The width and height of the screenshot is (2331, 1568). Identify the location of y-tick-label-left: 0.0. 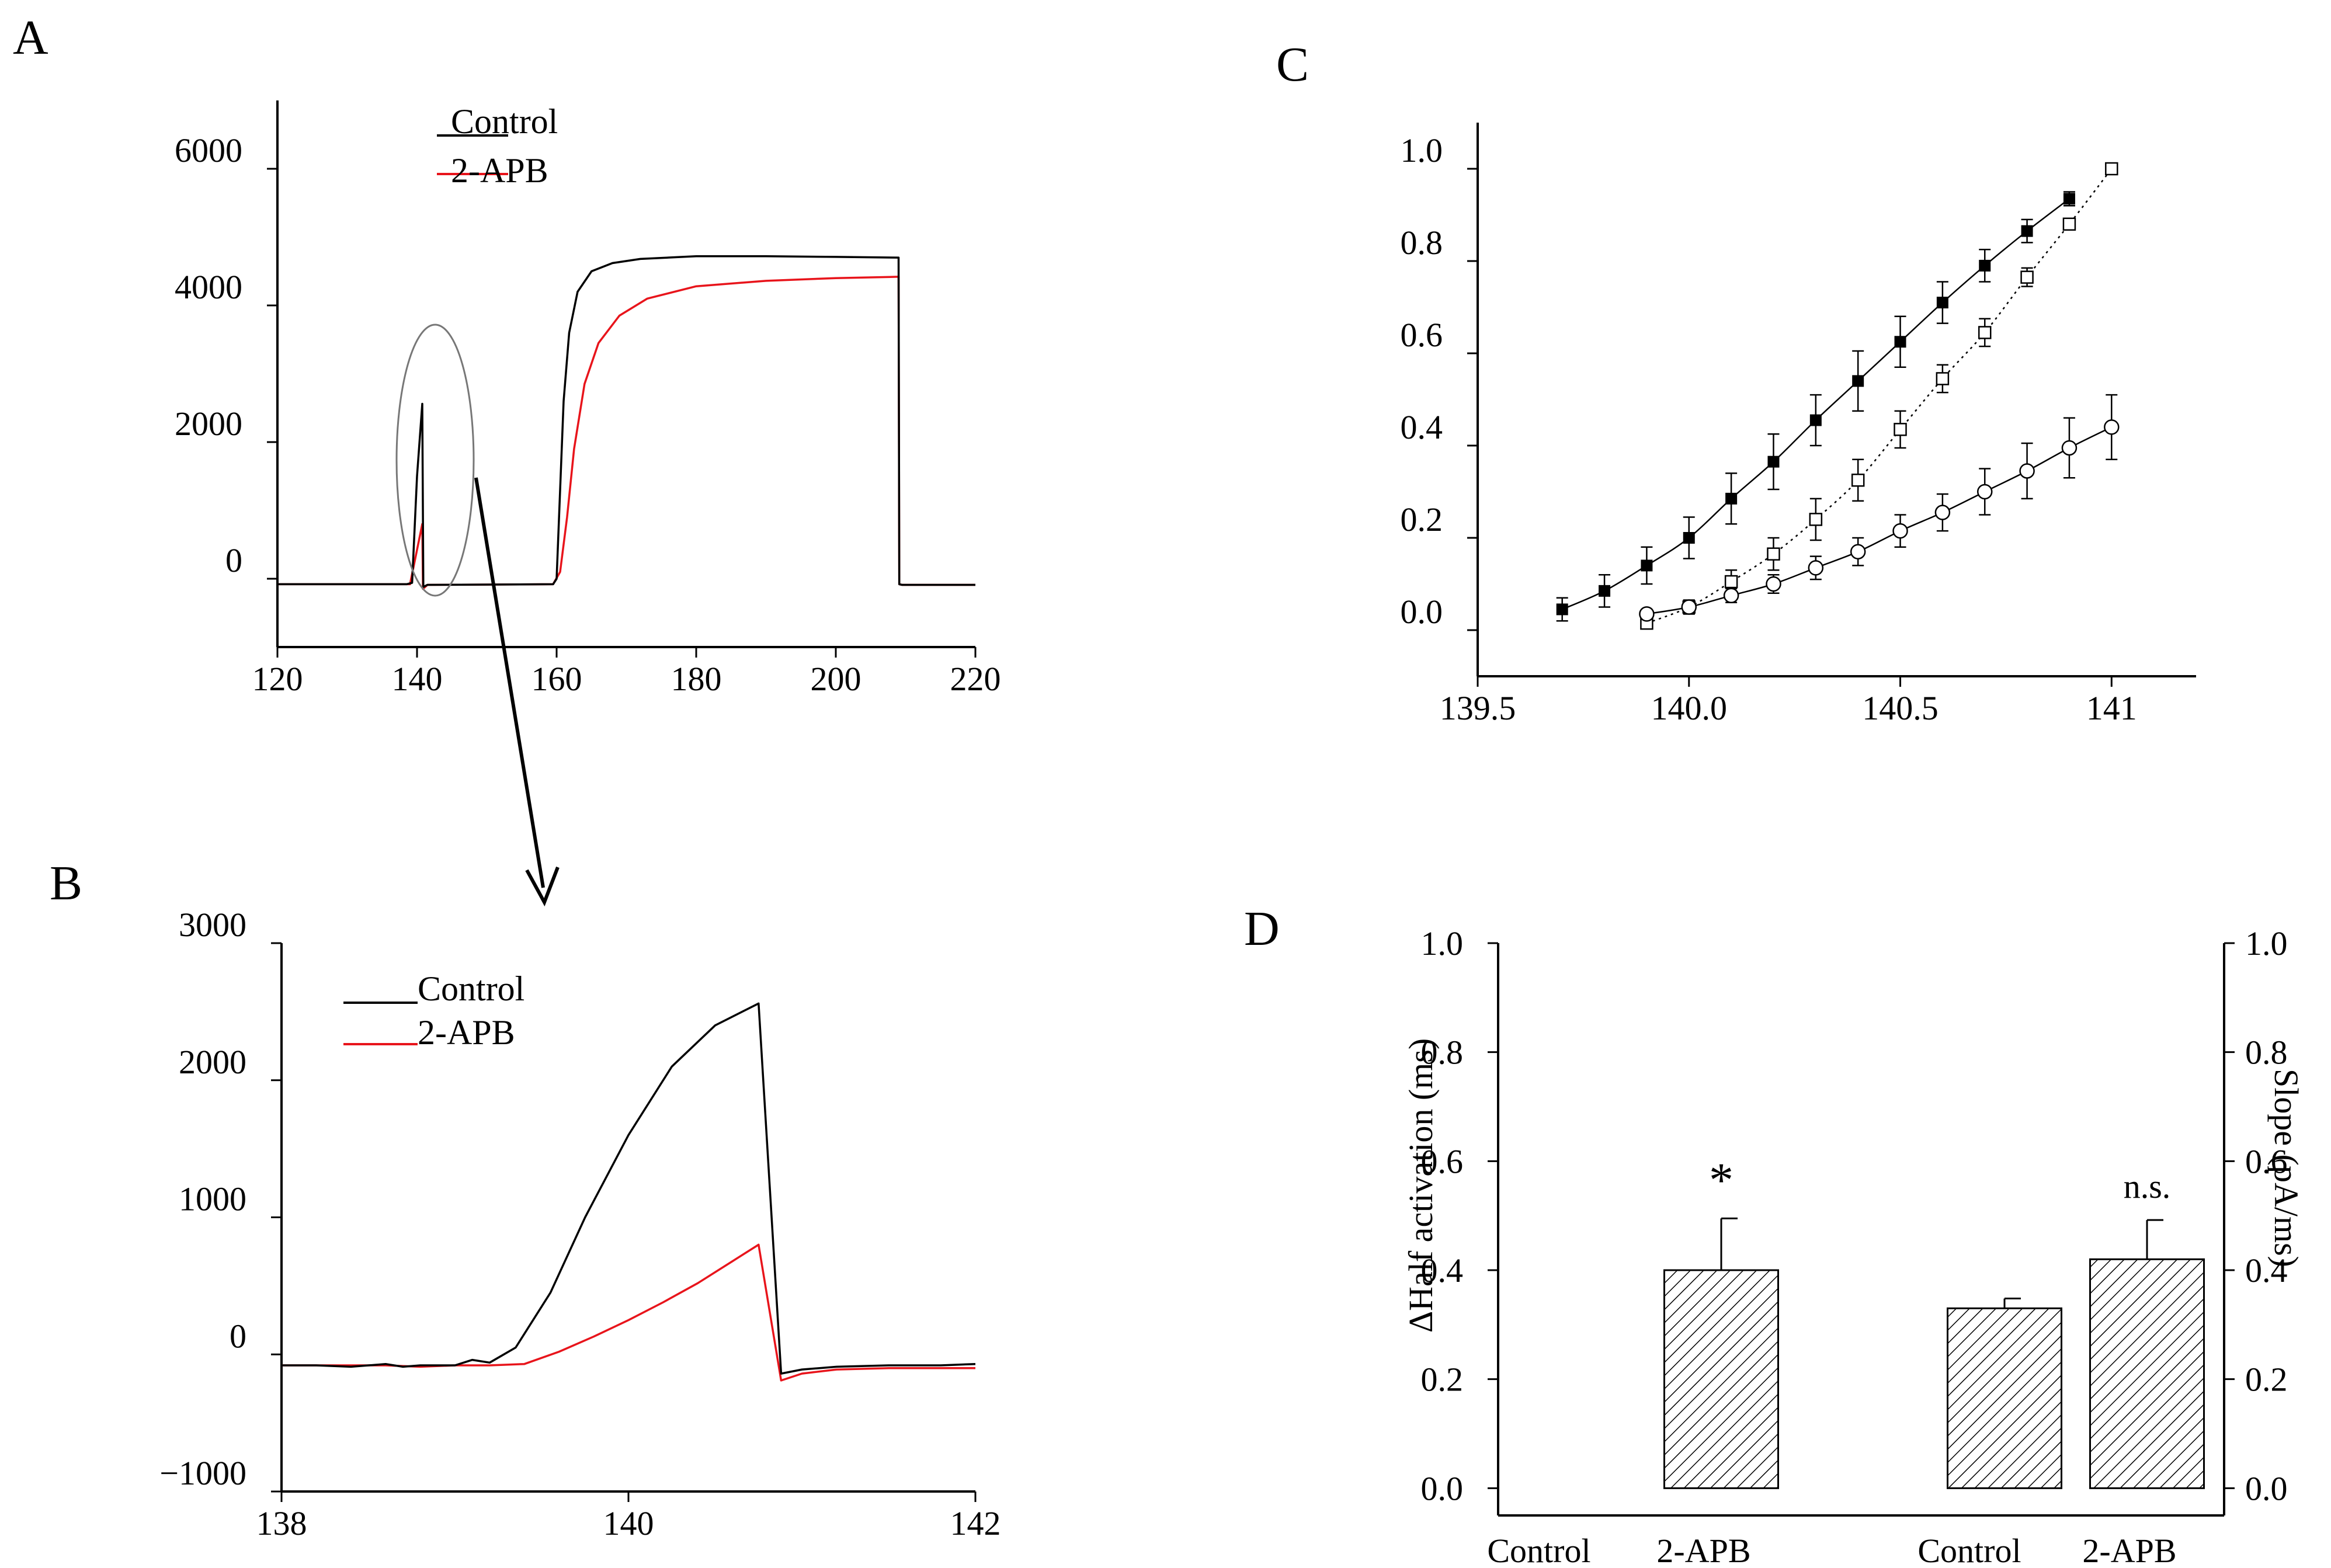
(1443, 1488).